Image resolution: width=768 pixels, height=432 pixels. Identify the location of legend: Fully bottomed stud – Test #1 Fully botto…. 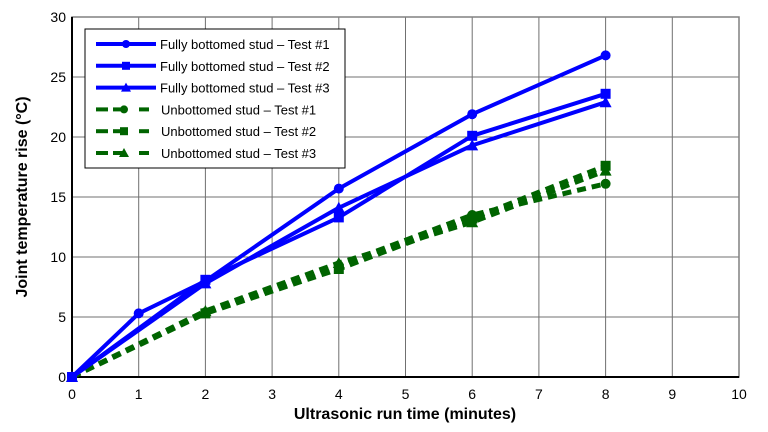
(215, 98).